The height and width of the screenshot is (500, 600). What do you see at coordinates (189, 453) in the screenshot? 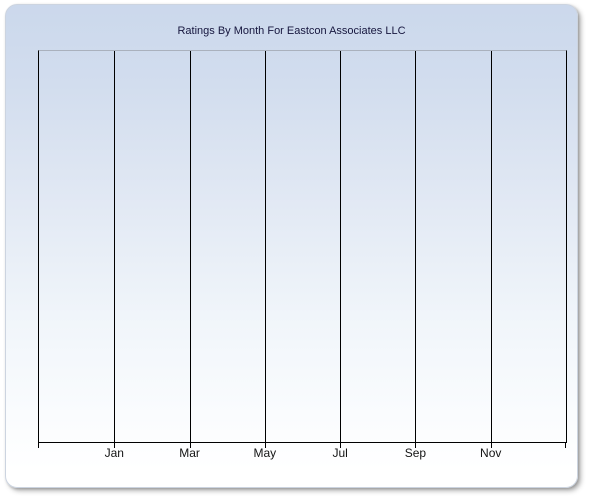
I see `x-axis-label: Mar` at bounding box center [189, 453].